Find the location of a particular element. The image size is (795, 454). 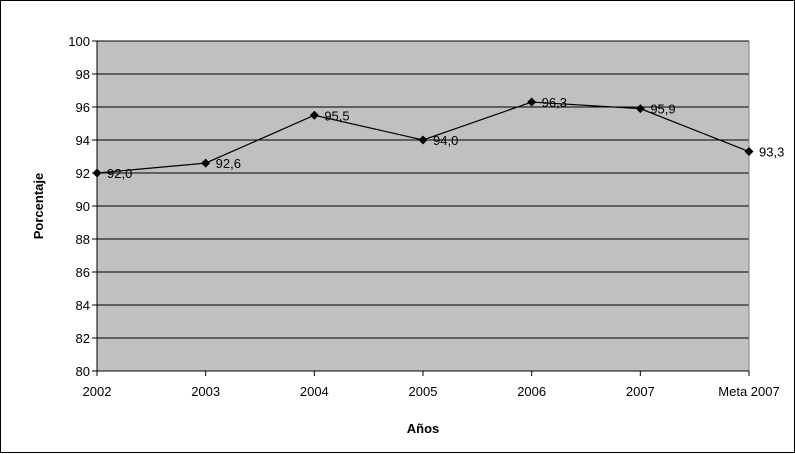

series-line is located at coordinates (423, 137).